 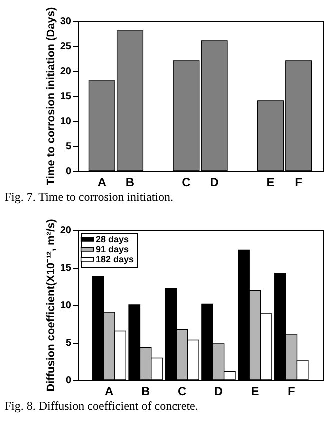 I want to click on caption: Fig. 7. Time to corrosion initiation., so click(x=89, y=197).